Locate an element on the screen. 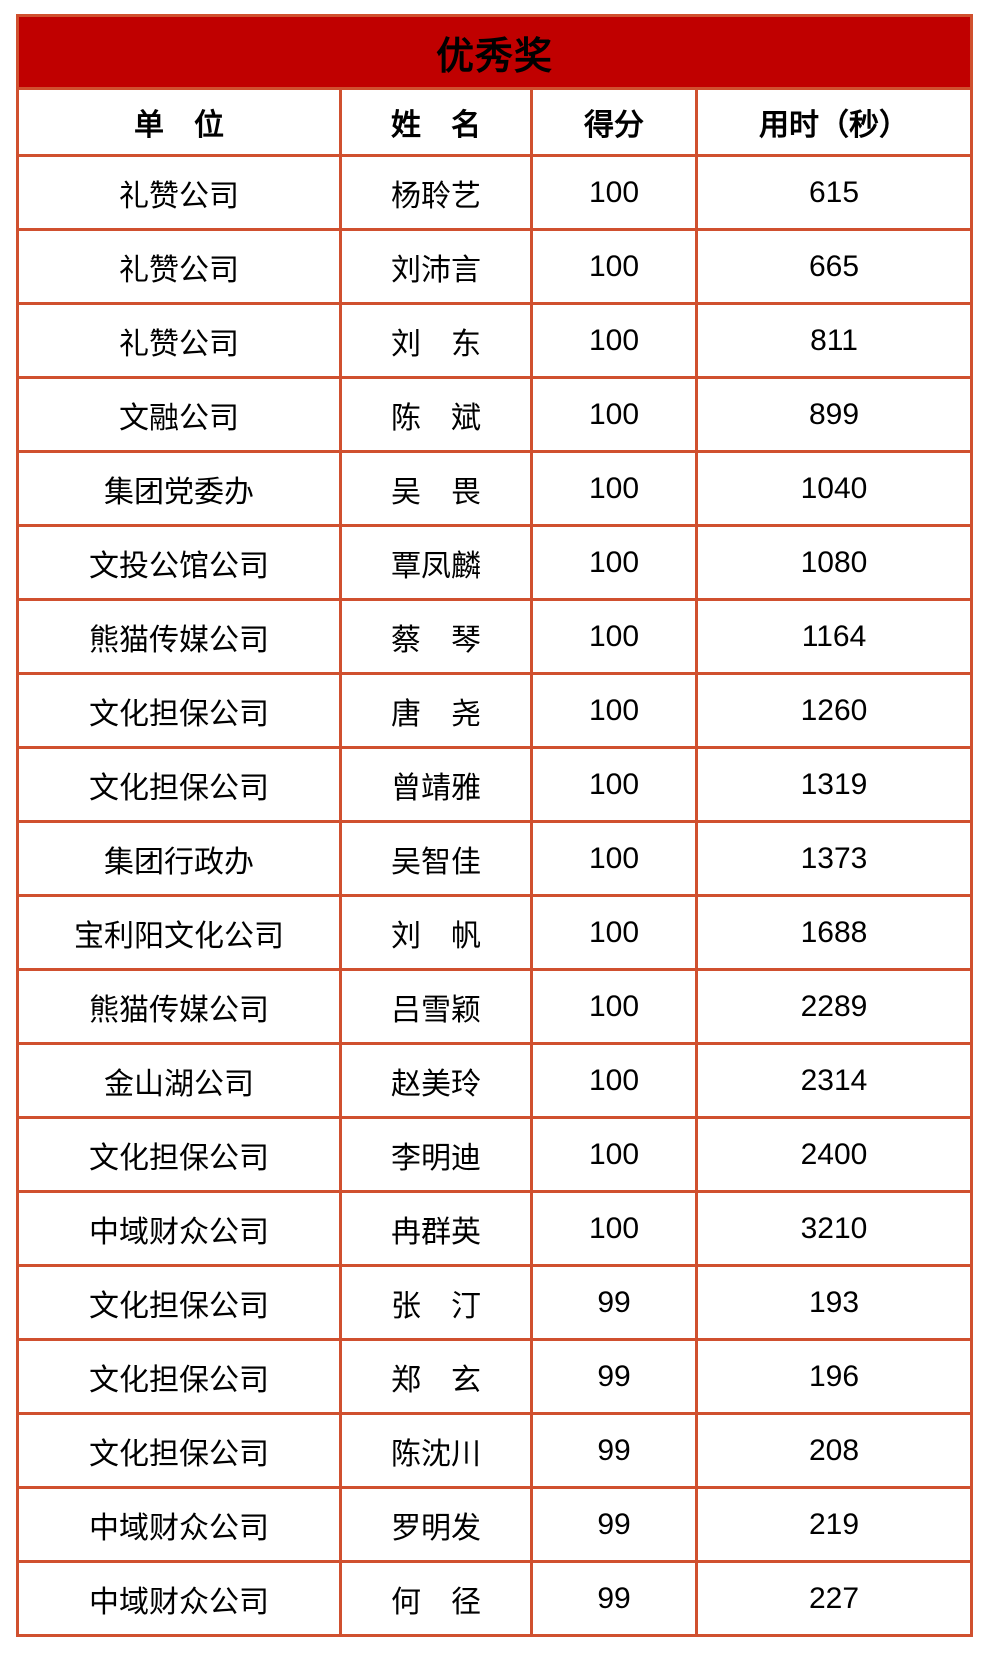  table-row: 集团党委办 吴 畏 100 1040 is located at coordinates (495, 488).